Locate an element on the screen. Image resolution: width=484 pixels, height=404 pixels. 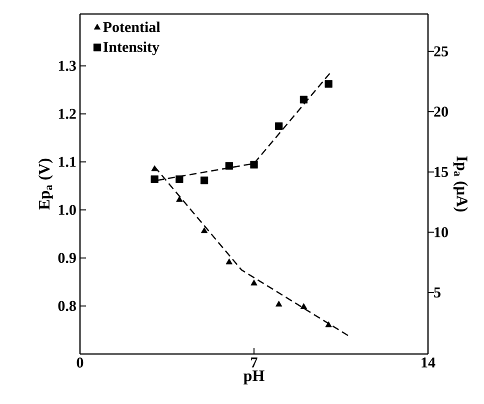
y2-tick-label: 10 is located at coordinates (441, 232).